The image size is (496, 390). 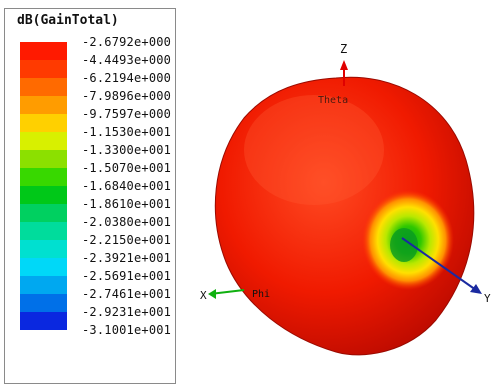 What do you see at coordinates (127, 78) in the screenshot?
I see `legend-tick-label: -6.2194e+000` at bounding box center [127, 78].